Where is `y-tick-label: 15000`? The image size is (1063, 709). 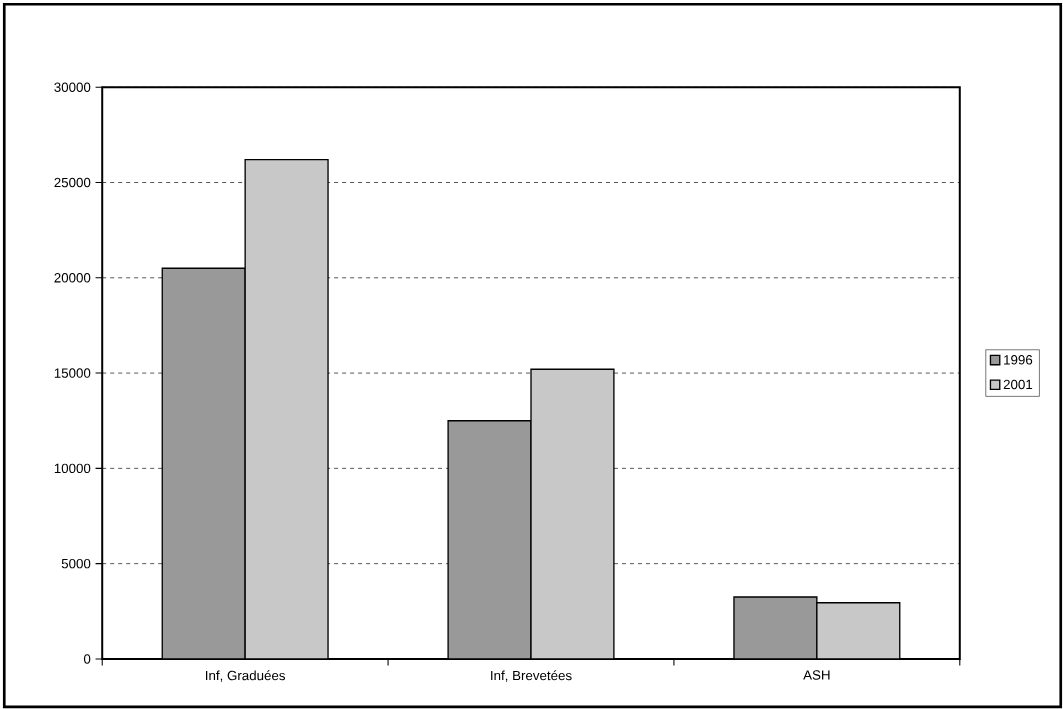 y-tick-label: 15000 is located at coordinates (72, 373).